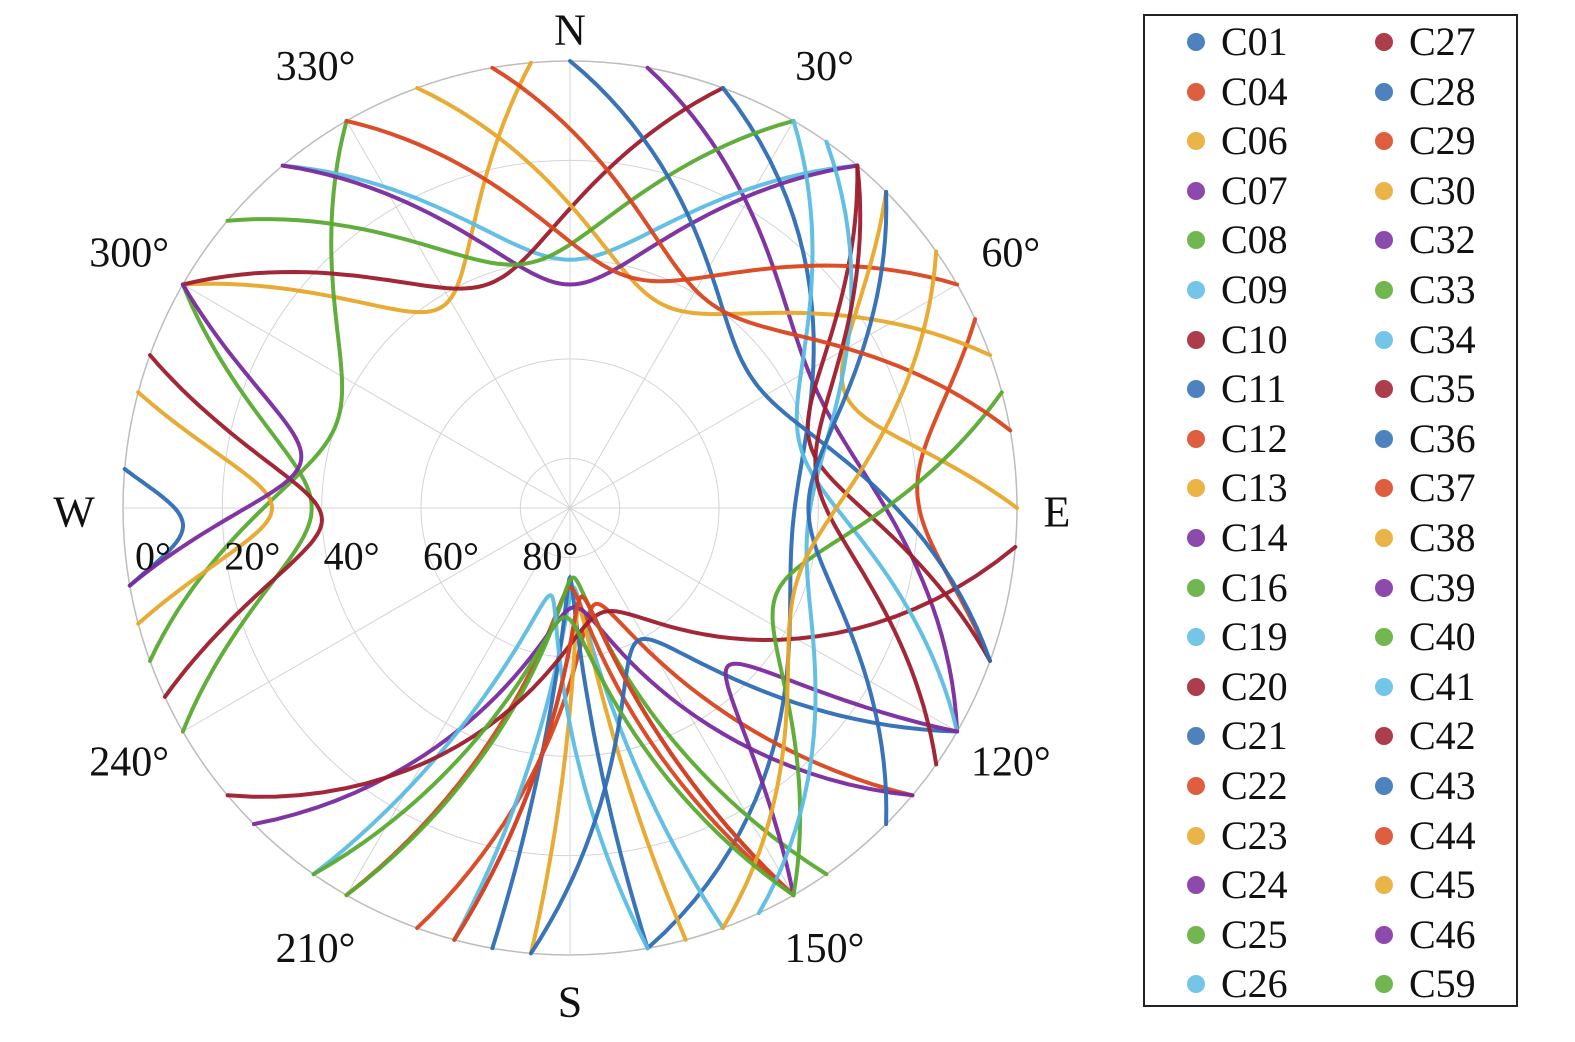  I want to click on direction-label-s: S, so click(570, 1002).